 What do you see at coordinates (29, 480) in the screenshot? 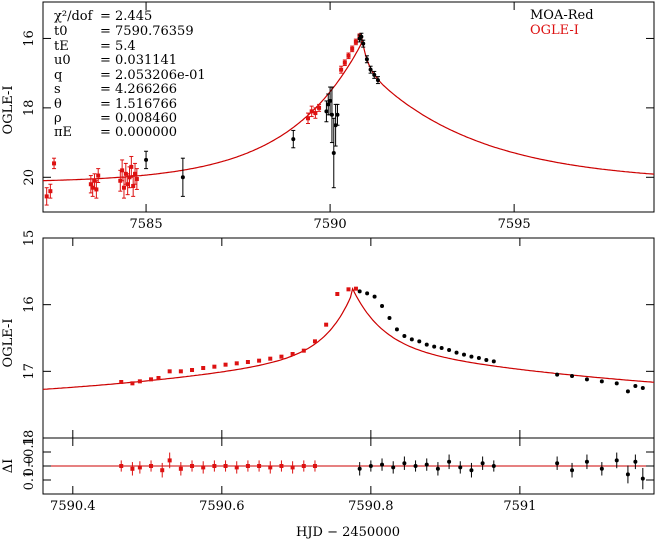
I see `y-tick-label: 0.1` at bounding box center [29, 480].